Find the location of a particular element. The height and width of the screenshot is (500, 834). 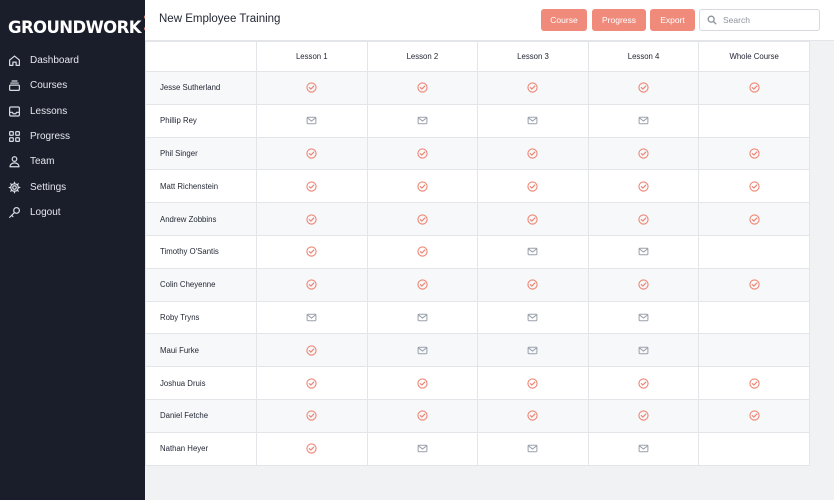

sidebar-item-lessons: Lessons is located at coordinates (72, 111).